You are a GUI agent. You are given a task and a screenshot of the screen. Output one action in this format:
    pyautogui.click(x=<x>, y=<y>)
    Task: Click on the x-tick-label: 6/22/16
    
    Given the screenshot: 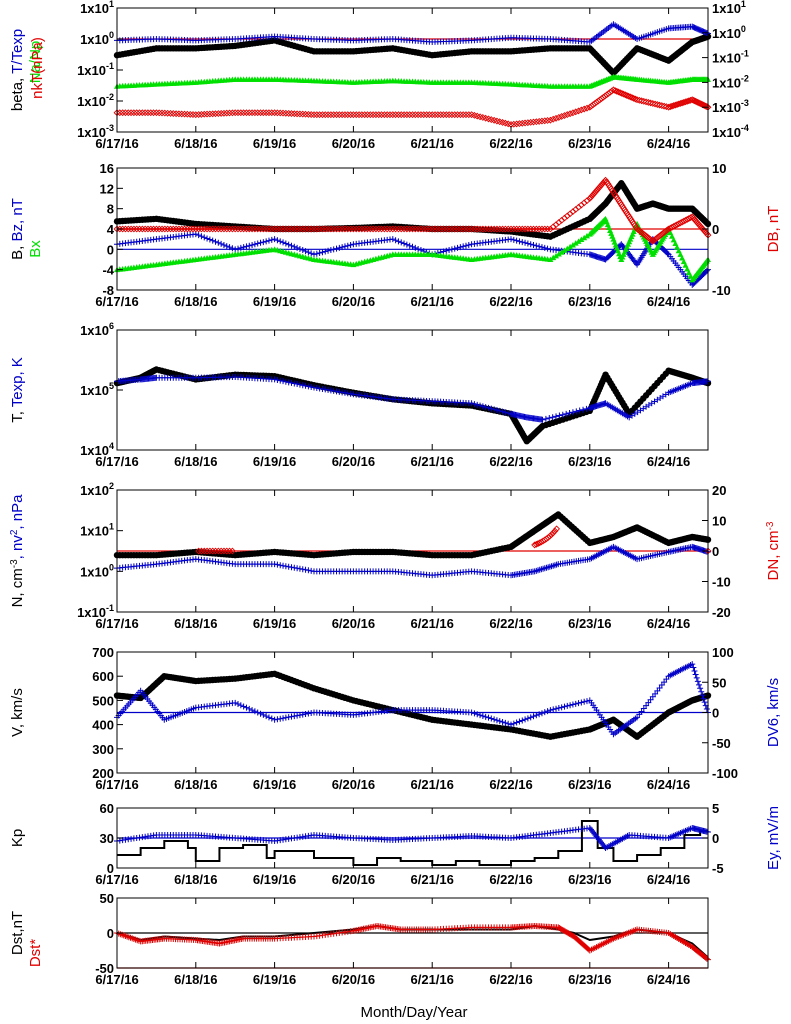 What is the action you would take?
    pyautogui.click(x=510, y=461)
    